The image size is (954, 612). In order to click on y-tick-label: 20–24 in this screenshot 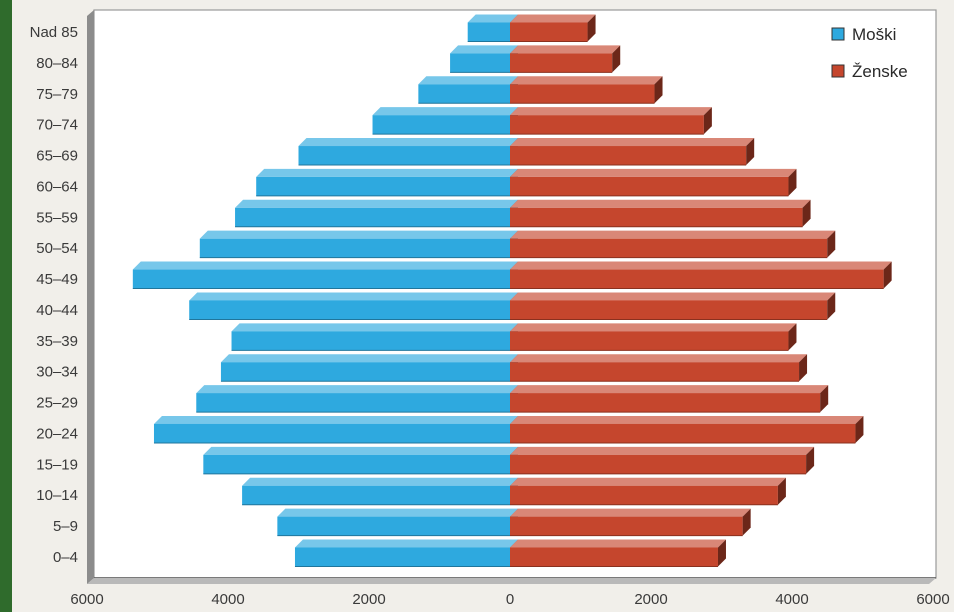, I will do `click(57, 433)`.